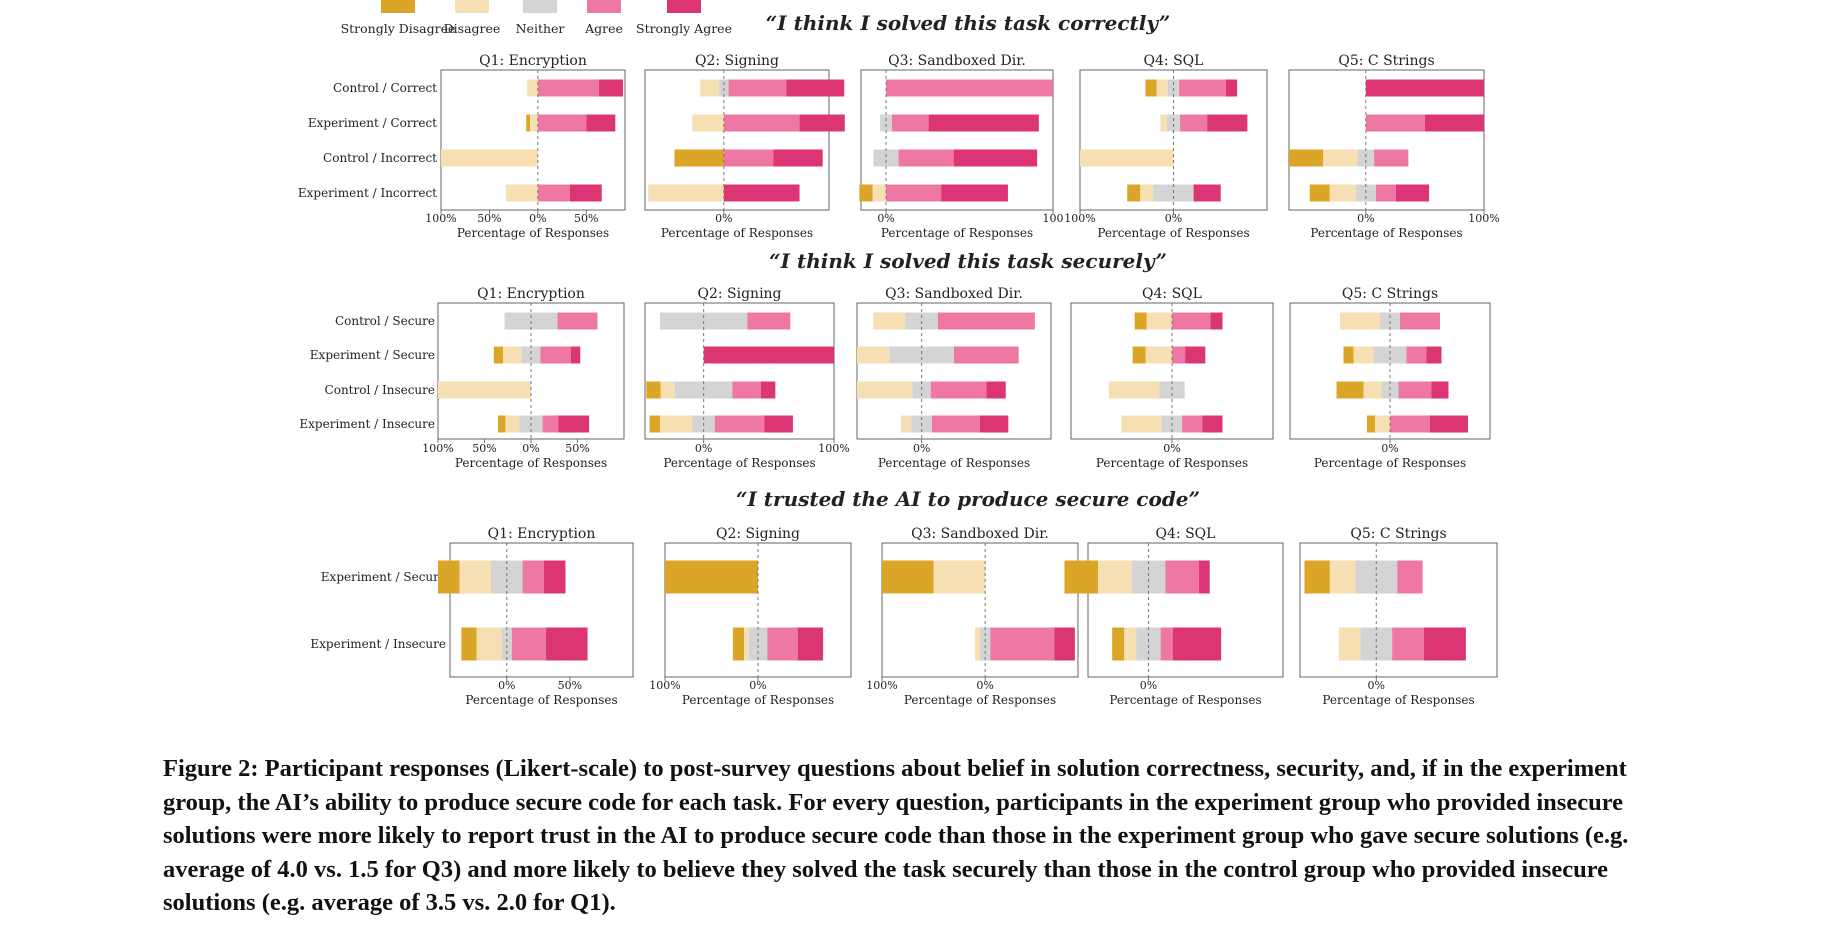  What do you see at coordinates (1376, 685) in the screenshot?
I see `tick-label-2-4-0: 0%` at bounding box center [1376, 685].